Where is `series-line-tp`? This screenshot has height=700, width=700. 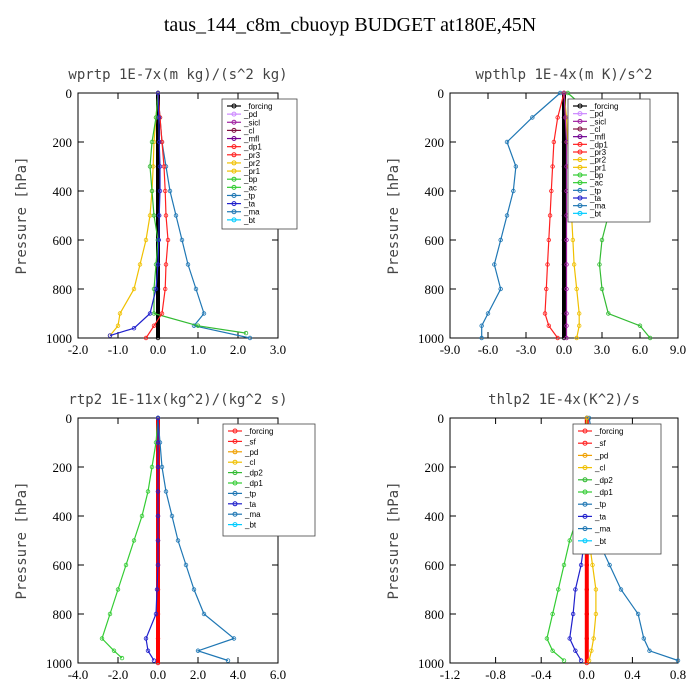
series-line-tp is located at coordinates (196, 539).